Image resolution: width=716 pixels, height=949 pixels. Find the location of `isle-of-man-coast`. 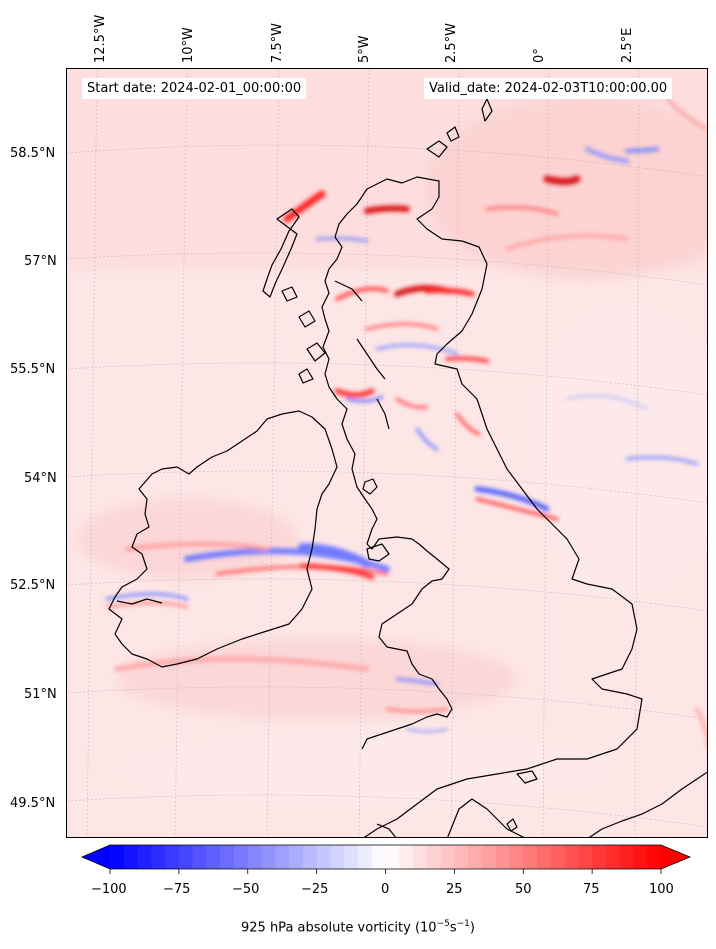

isle-of-man-coast is located at coordinates (370, 486).